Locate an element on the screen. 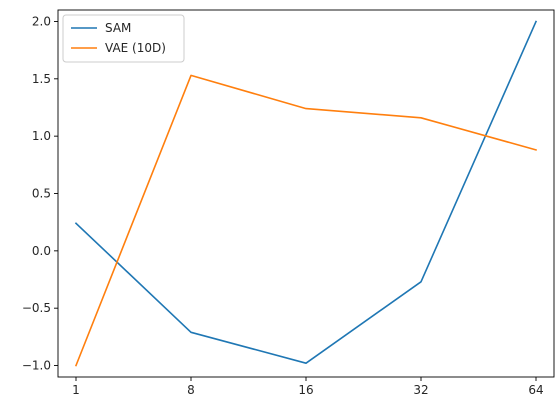  y-tick-label: 0.0 is located at coordinates (41, 251).